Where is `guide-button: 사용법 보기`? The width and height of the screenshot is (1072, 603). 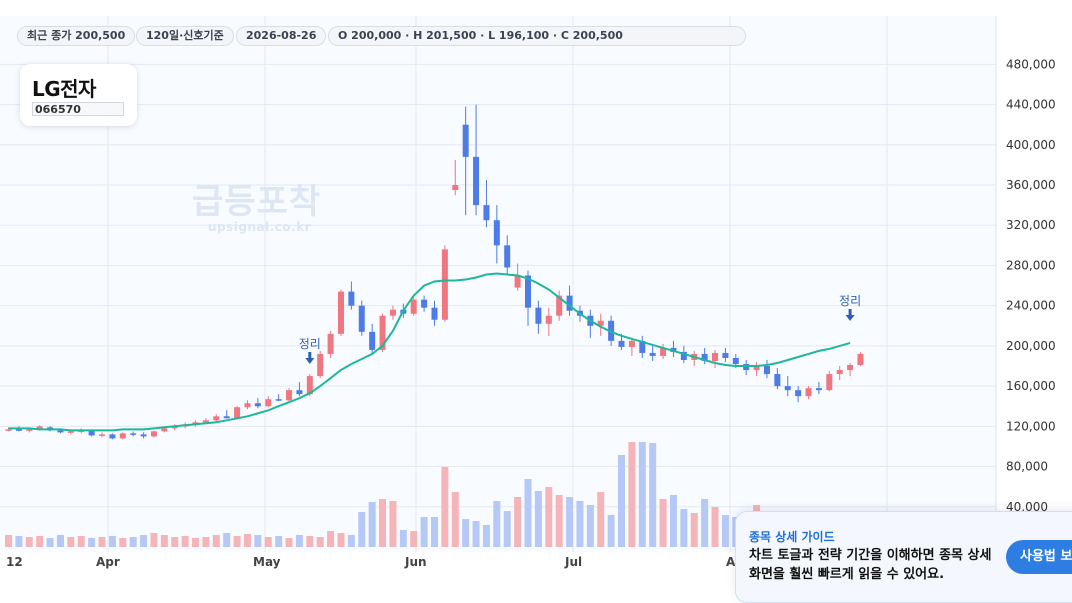 guide-button: 사용법 보기 is located at coordinates (1039, 557).